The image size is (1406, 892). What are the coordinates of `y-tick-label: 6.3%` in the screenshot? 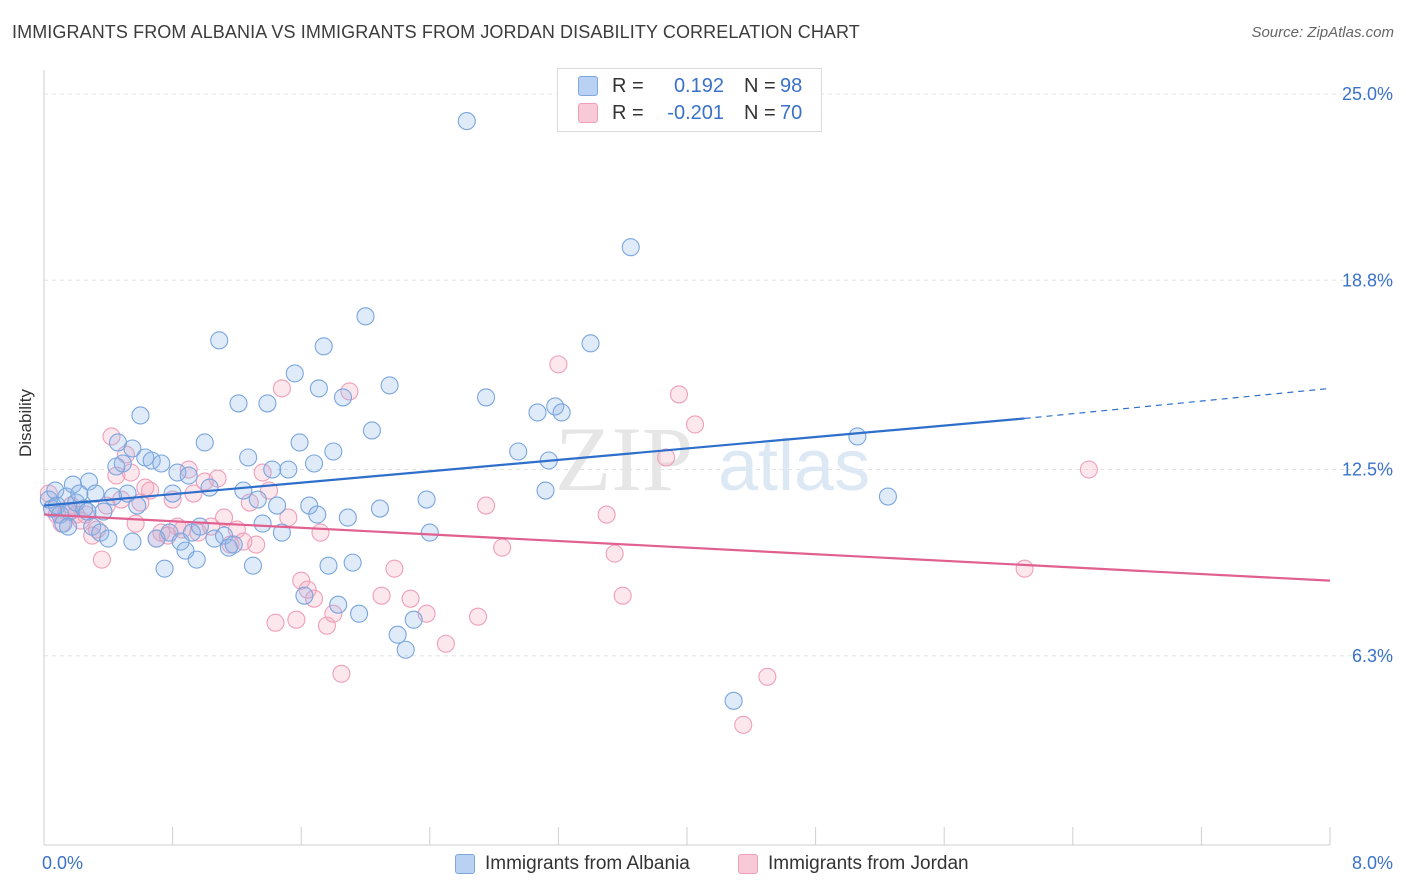 It's located at (1372, 656).